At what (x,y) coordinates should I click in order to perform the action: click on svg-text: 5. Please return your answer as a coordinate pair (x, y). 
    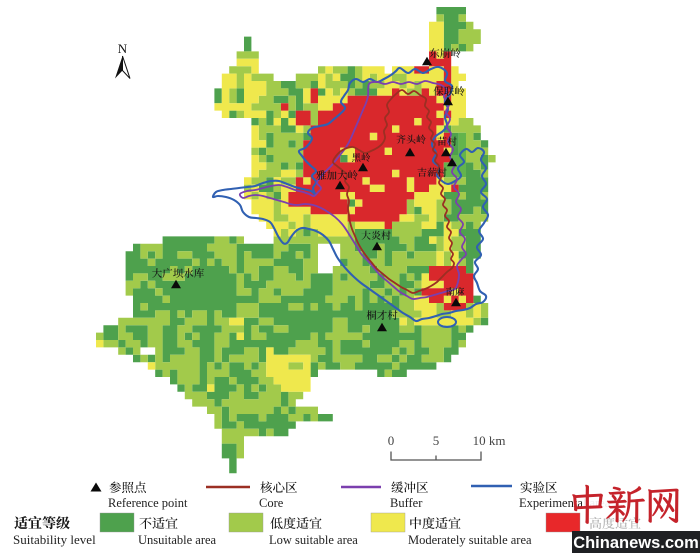
    Looking at the image, I should click on (436, 440).